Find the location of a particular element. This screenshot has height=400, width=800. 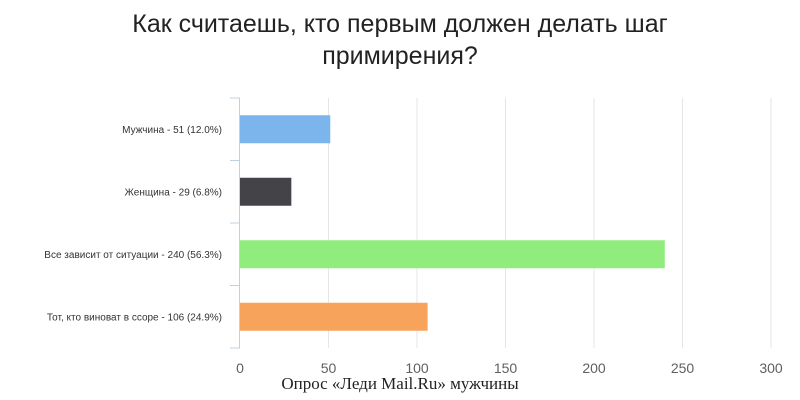

x-tick-label: 50 is located at coordinates (329, 368).